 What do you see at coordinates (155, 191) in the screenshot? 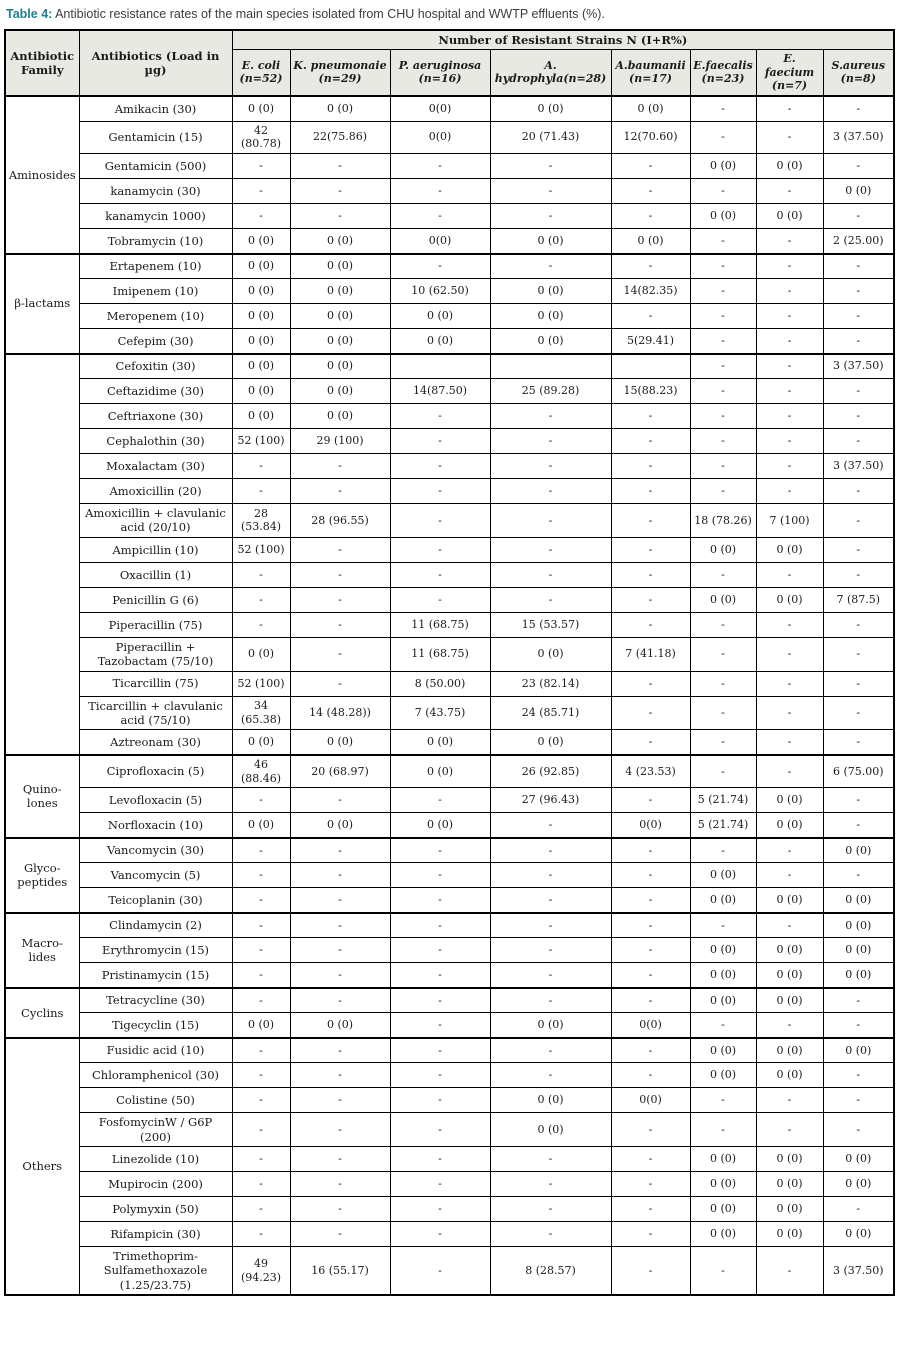
I see `antibiotic-cell: kanamycin (30)` at bounding box center [155, 191].